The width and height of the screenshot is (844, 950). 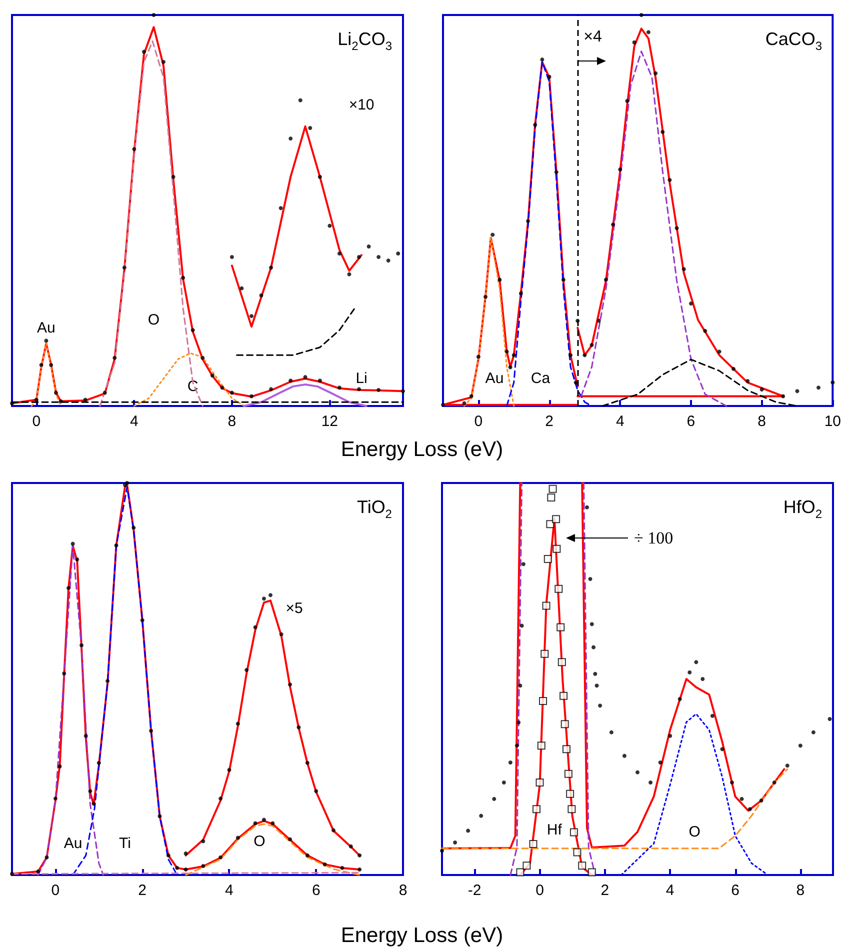 What do you see at coordinates (540, 379) in the screenshot?
I see `annotation: Ca` at bounding box center [540, 379].